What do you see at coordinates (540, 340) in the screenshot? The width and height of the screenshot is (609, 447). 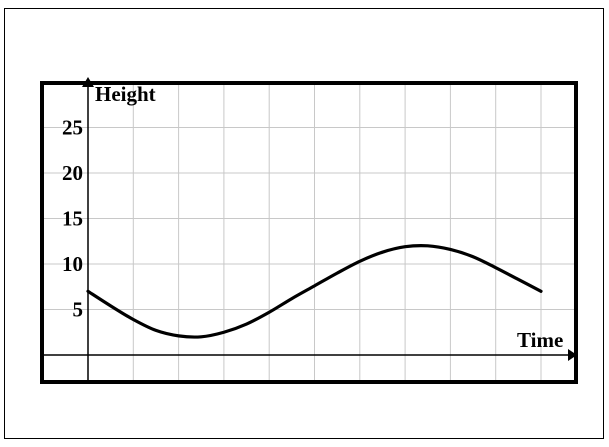 I see `x-axis-label: Time` at bounding box center [540, 340].